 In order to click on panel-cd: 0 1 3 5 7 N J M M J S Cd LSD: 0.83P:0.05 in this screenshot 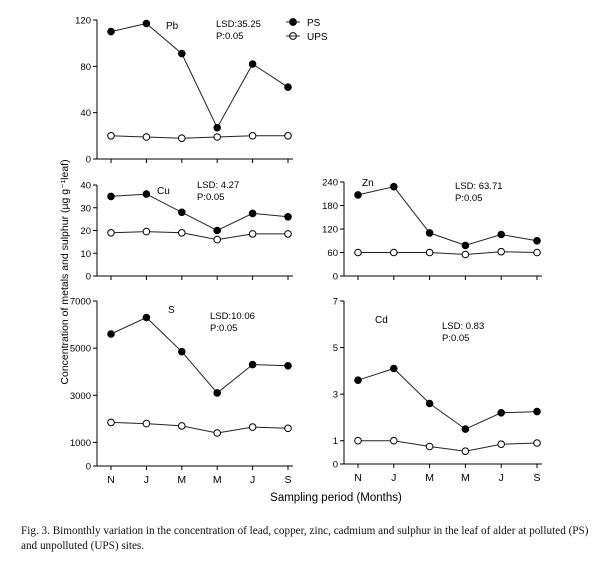, I will do `click(437, 390)`.